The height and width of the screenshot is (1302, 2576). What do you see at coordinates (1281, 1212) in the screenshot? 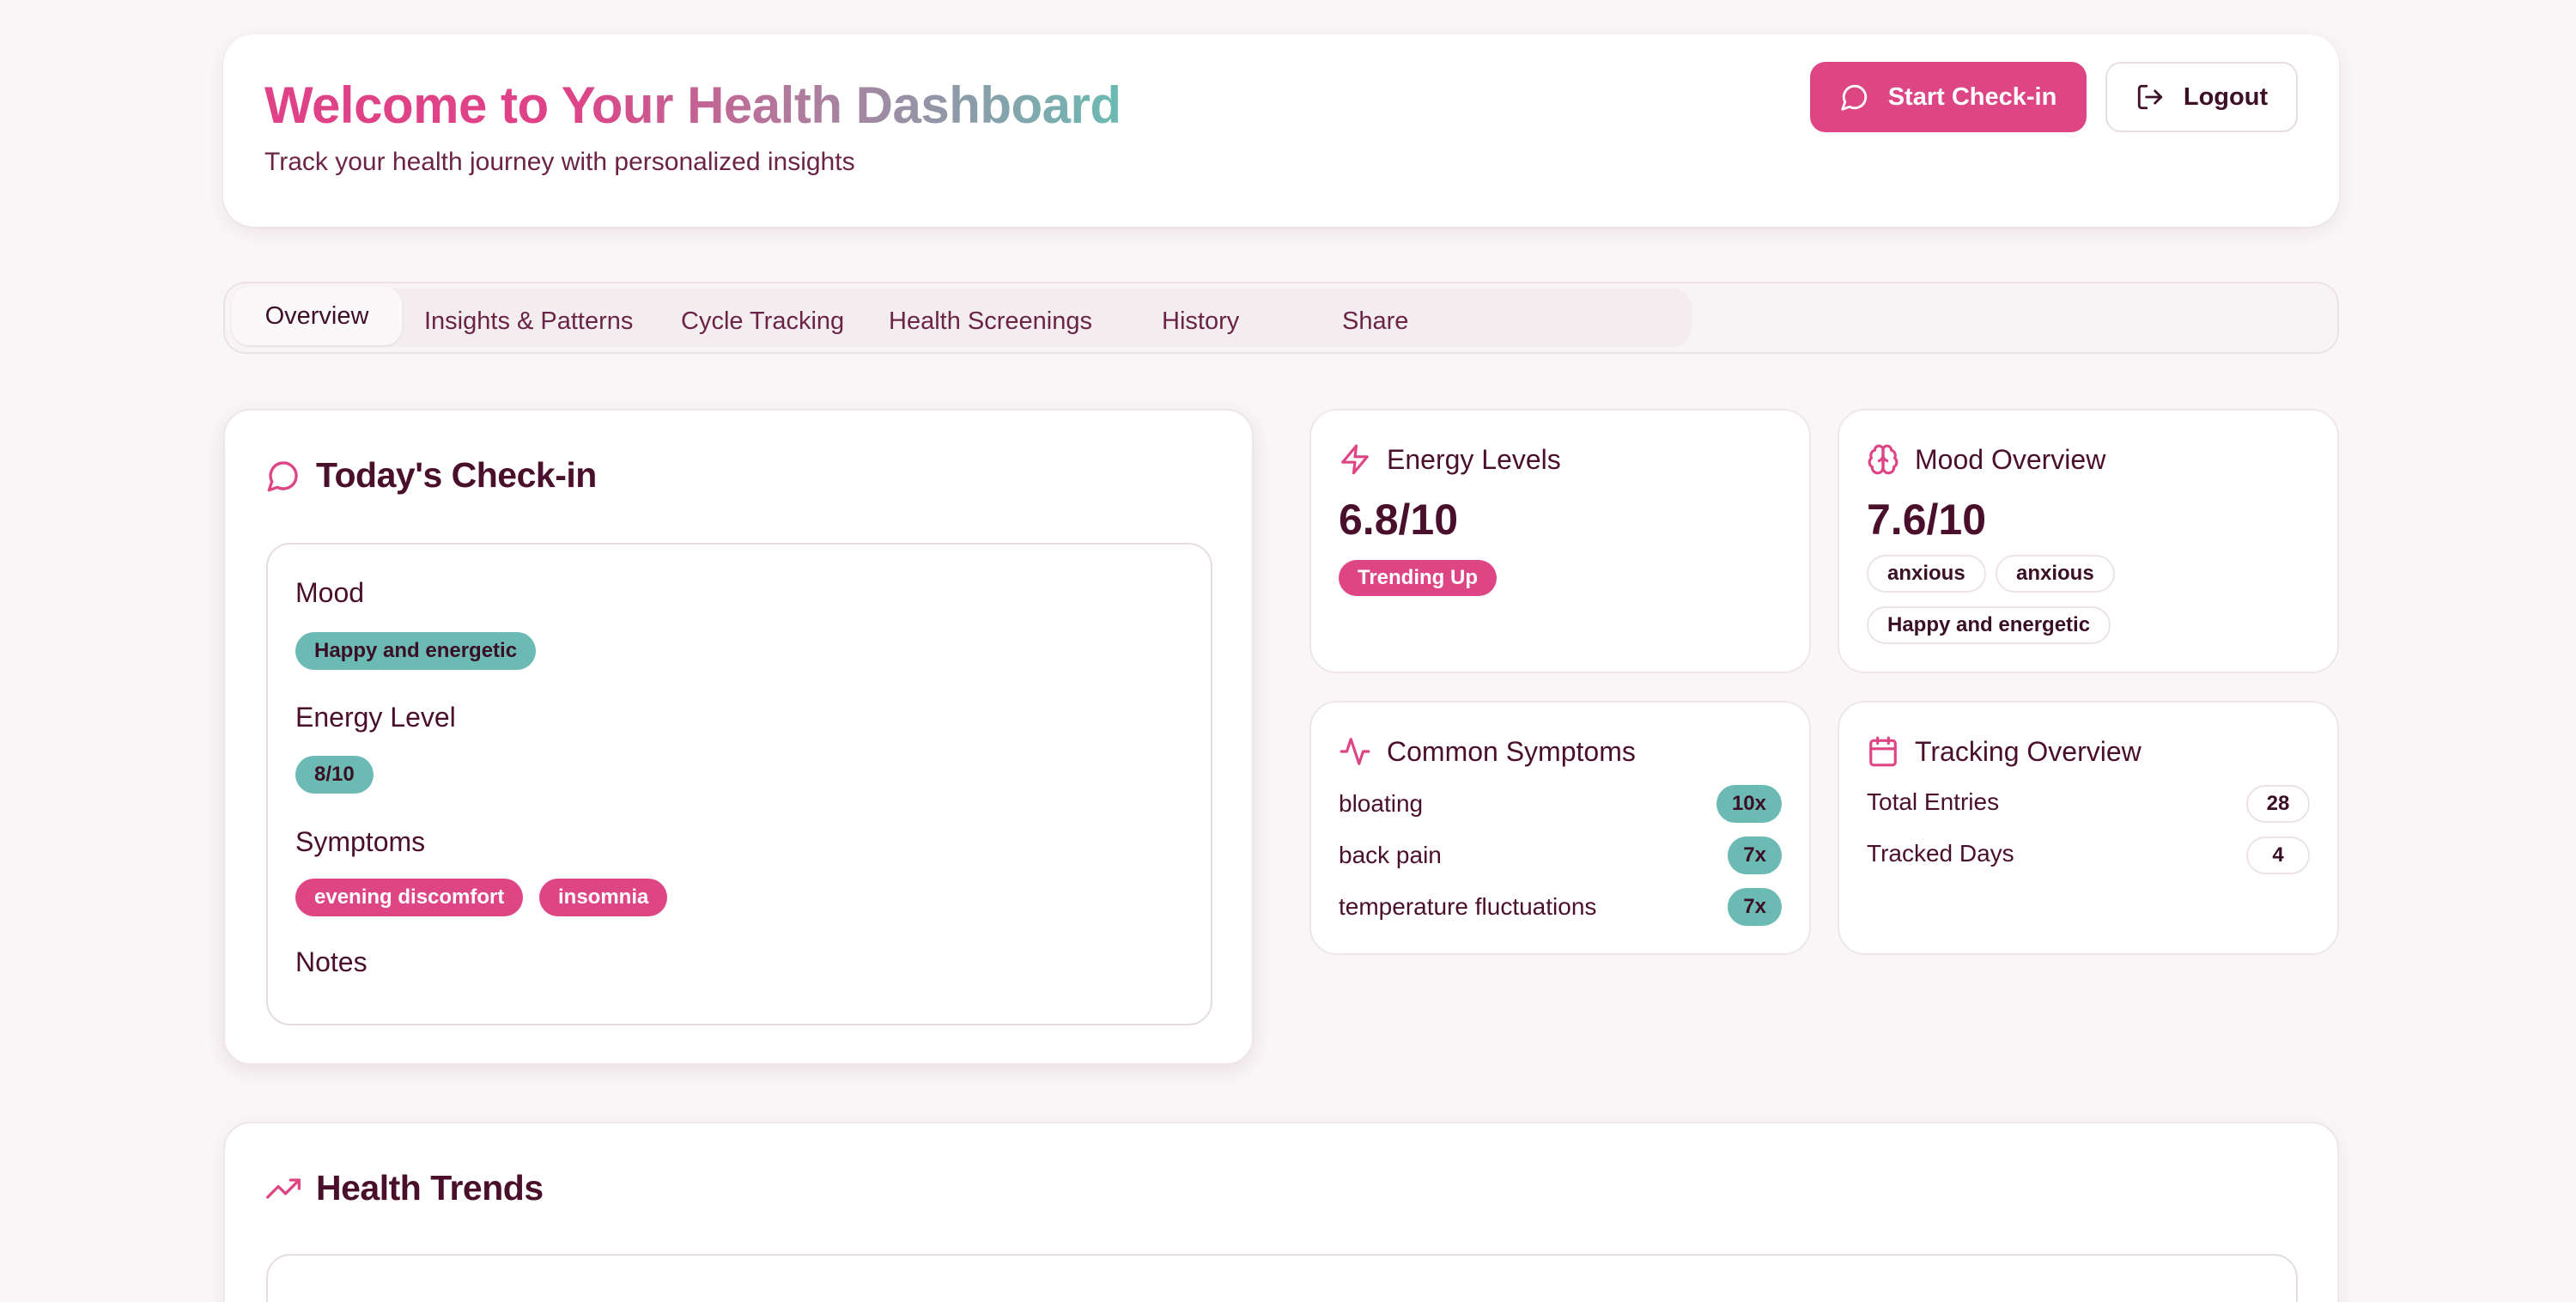
I see `health-trends-card: Health Trends` at bounding box center [1281, 1212].